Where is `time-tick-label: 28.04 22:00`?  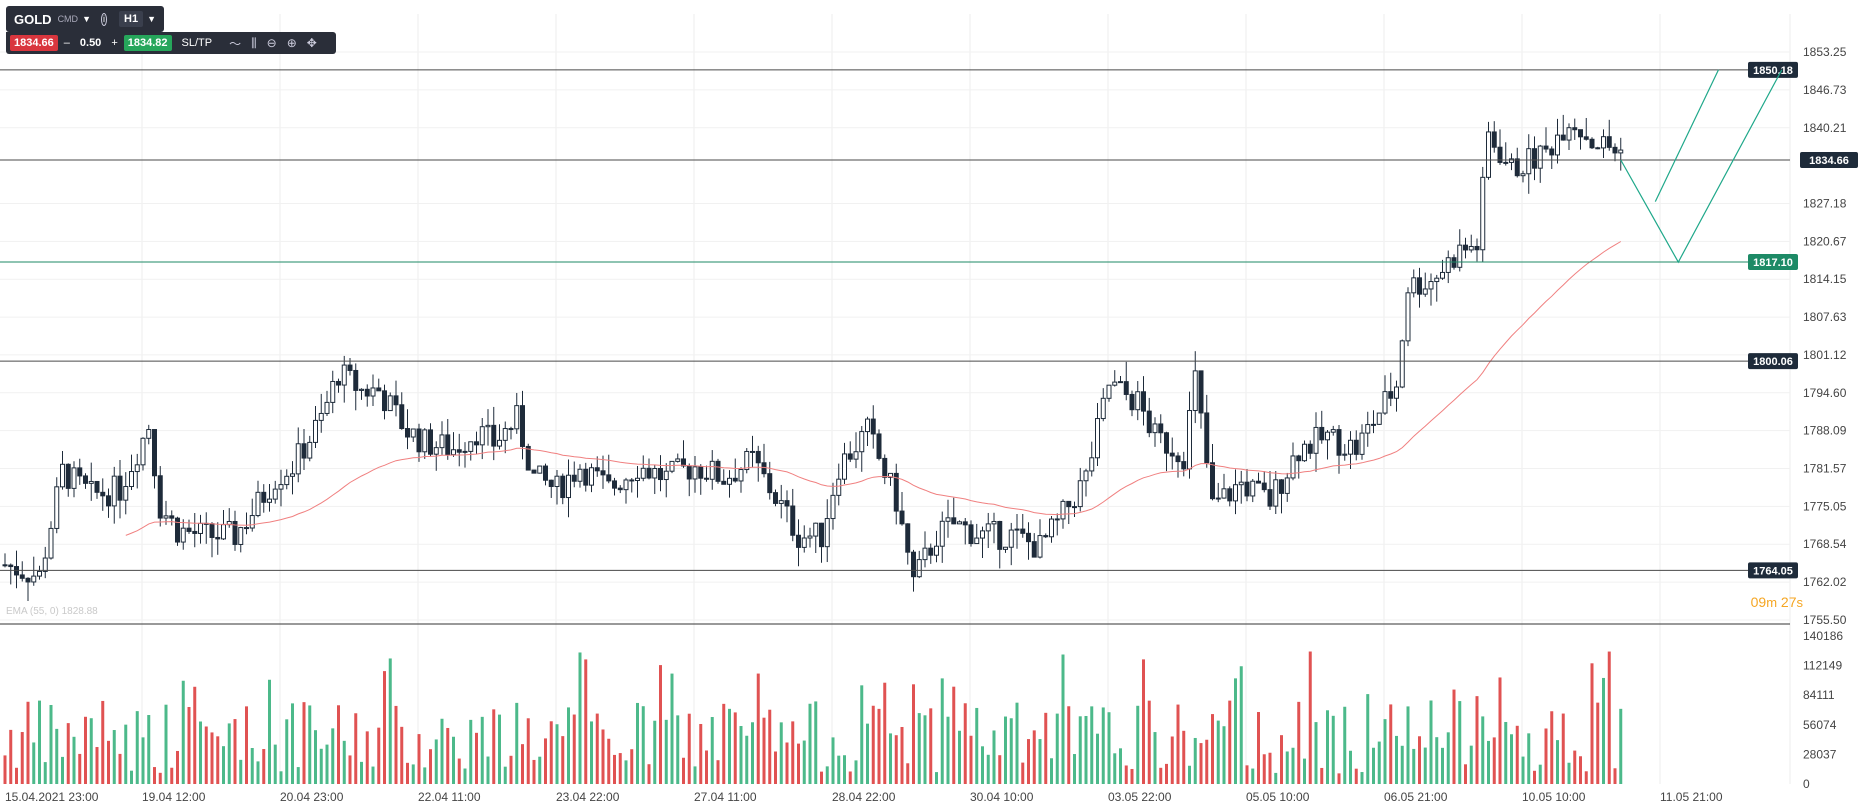 time-tick-label: 28.04 22:00 is located at coordinates (864, 797).